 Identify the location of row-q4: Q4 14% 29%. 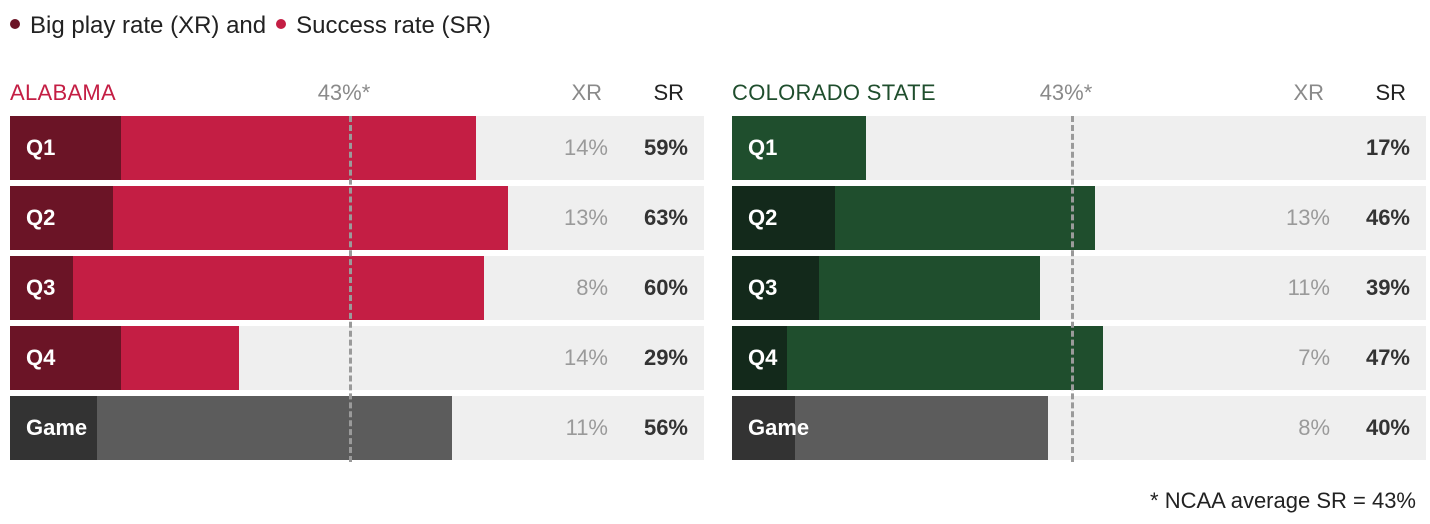
(357, 358).